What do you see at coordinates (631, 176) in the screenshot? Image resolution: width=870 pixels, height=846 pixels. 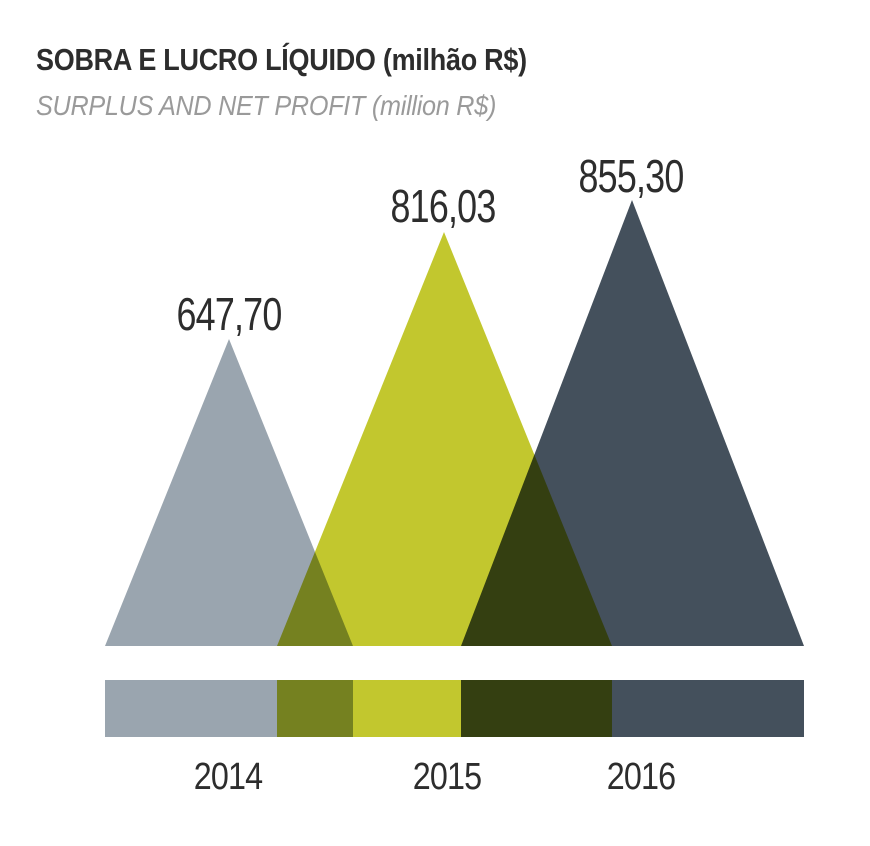 I see `value-label-2016: 855,30` at bounding box center [631, 176].